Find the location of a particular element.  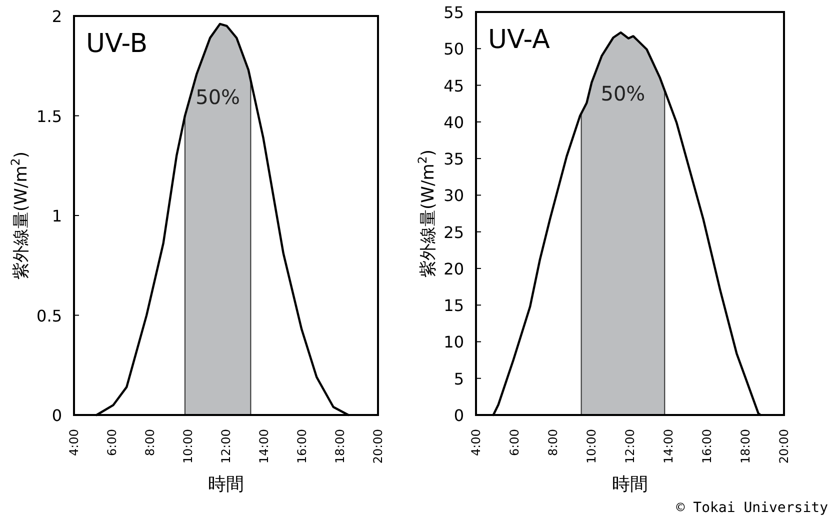

text: © Tokai University is located at coordinates (752, 508).